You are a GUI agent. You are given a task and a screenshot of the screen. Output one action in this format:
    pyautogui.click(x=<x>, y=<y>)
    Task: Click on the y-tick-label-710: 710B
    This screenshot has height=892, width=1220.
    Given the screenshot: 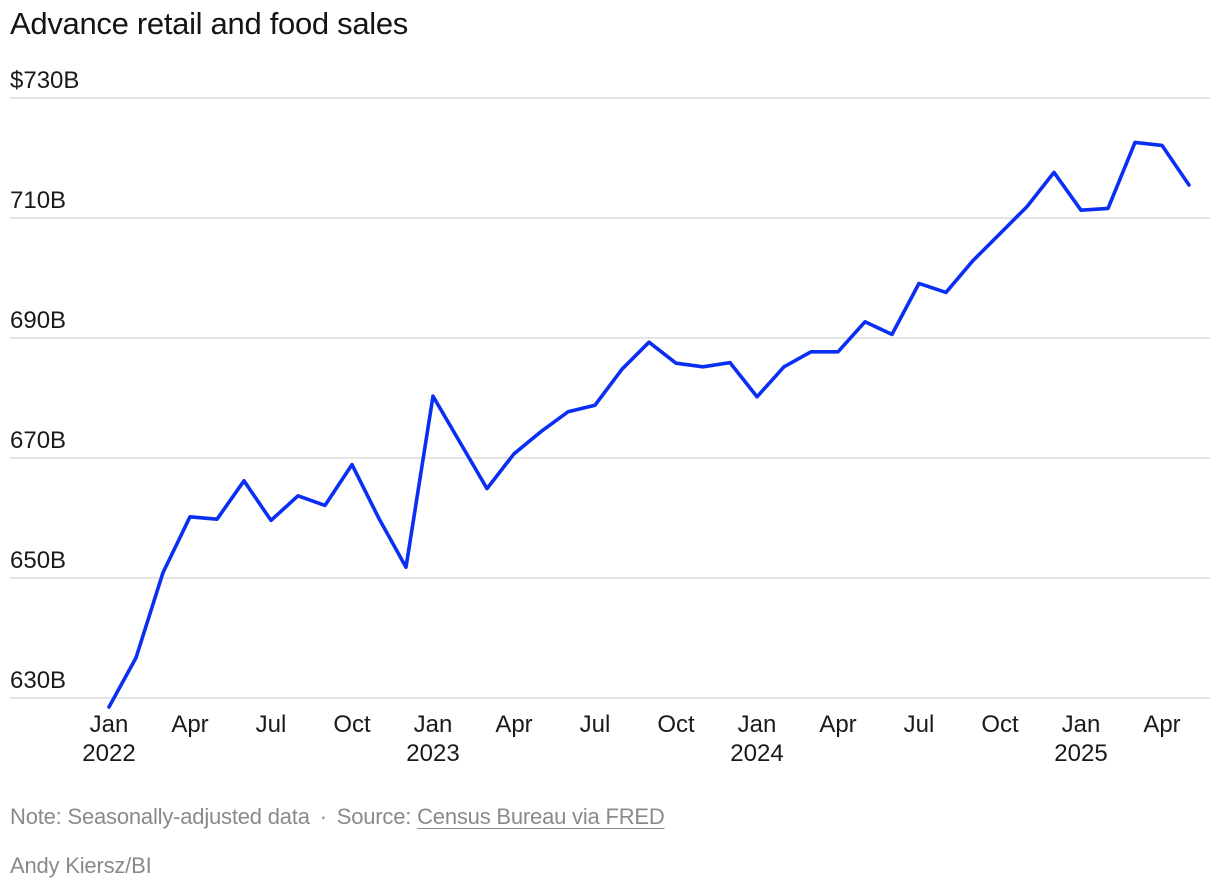 What is the action you would take?
    pyautogui.click(x=38, y=200)
    